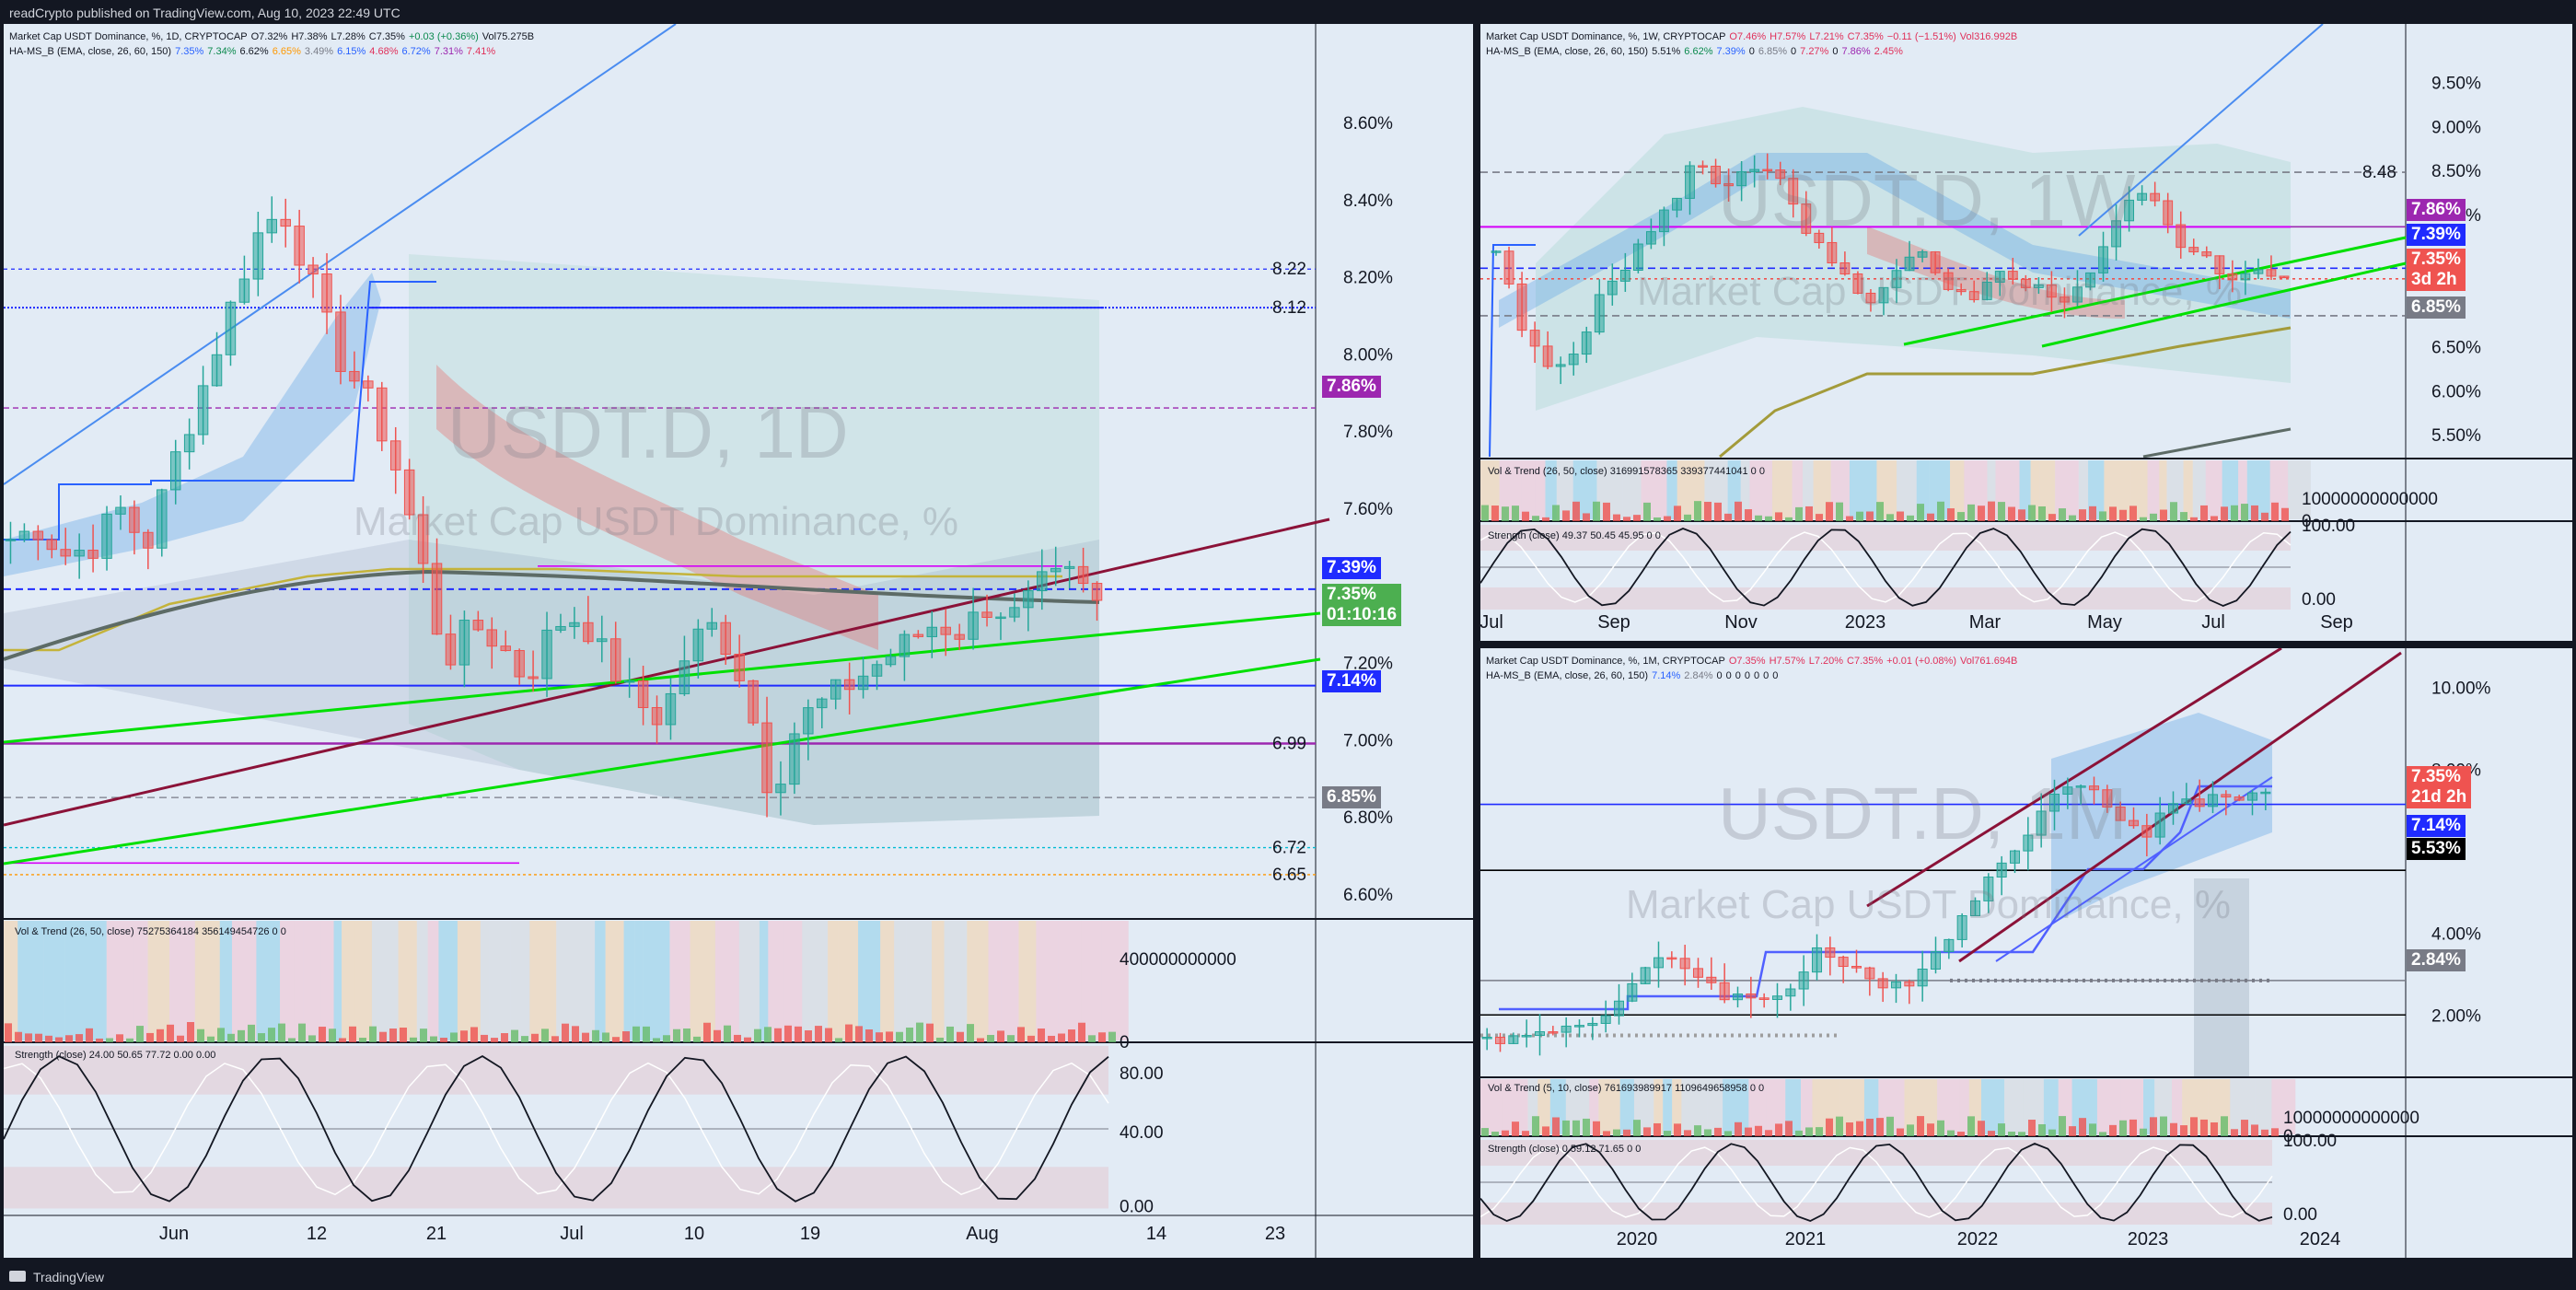  I want to click on strength-axis-tick: 0.00, so click(1137, 1207).